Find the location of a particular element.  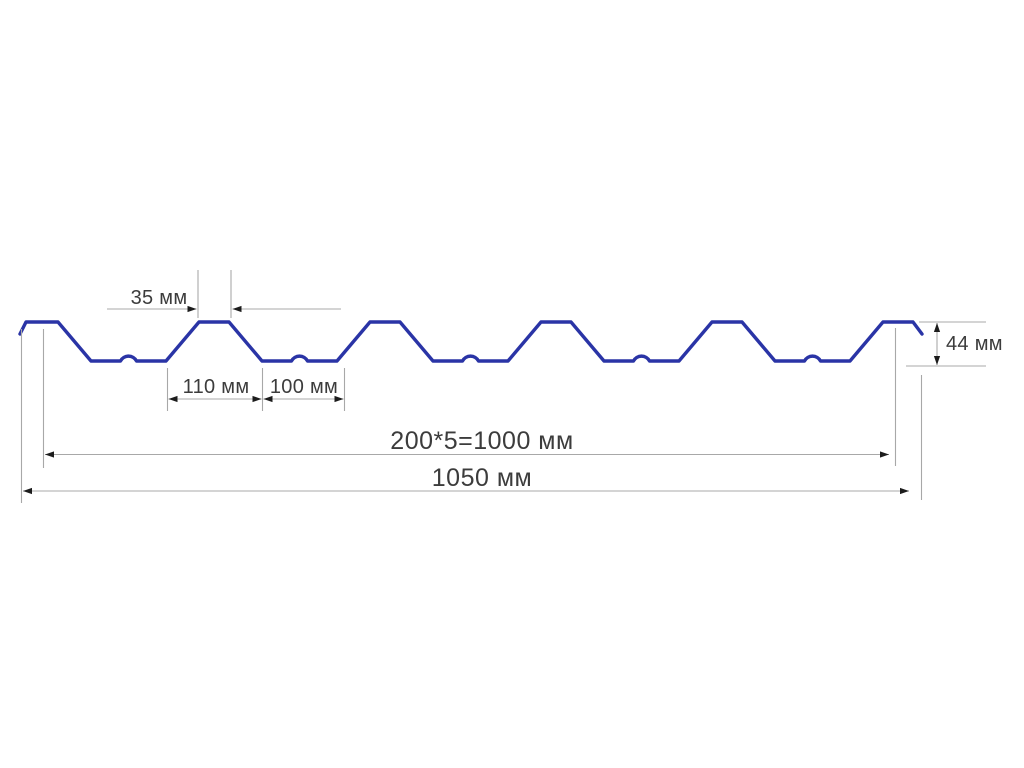

dim-sheet-height is located at coordinates (946, 344).